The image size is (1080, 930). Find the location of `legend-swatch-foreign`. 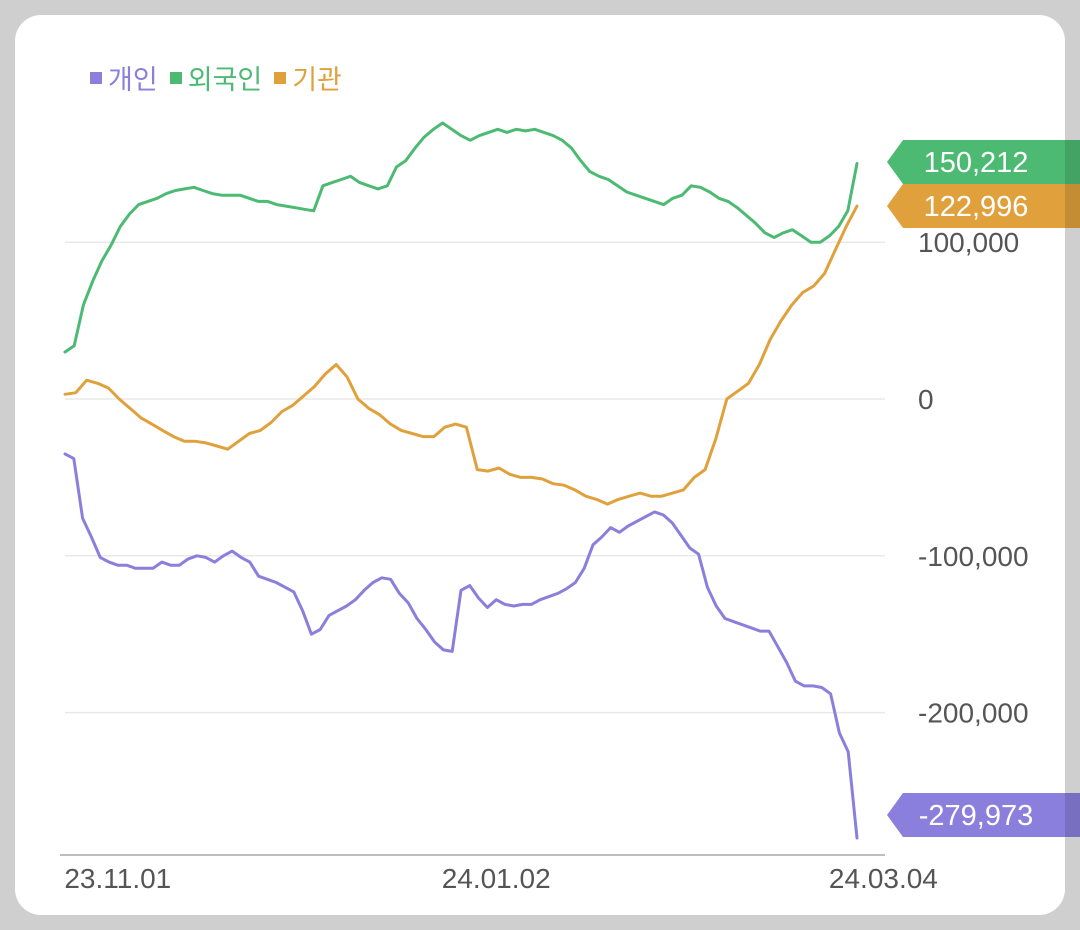

legend-swatch-foreign is located at coordinates (175, 77).